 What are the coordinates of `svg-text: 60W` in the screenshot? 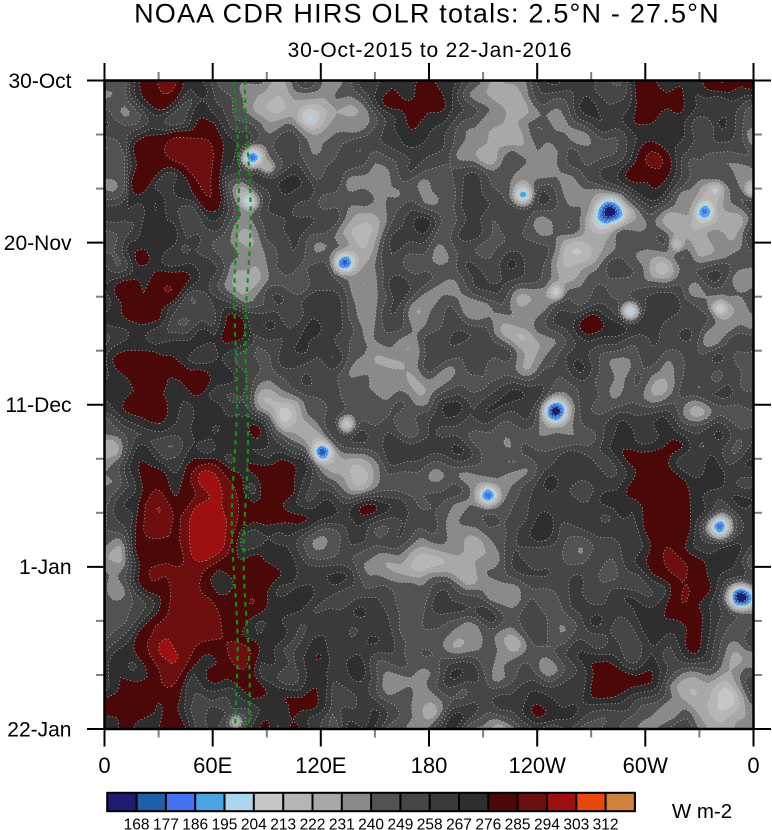 It's located at (645, 765).